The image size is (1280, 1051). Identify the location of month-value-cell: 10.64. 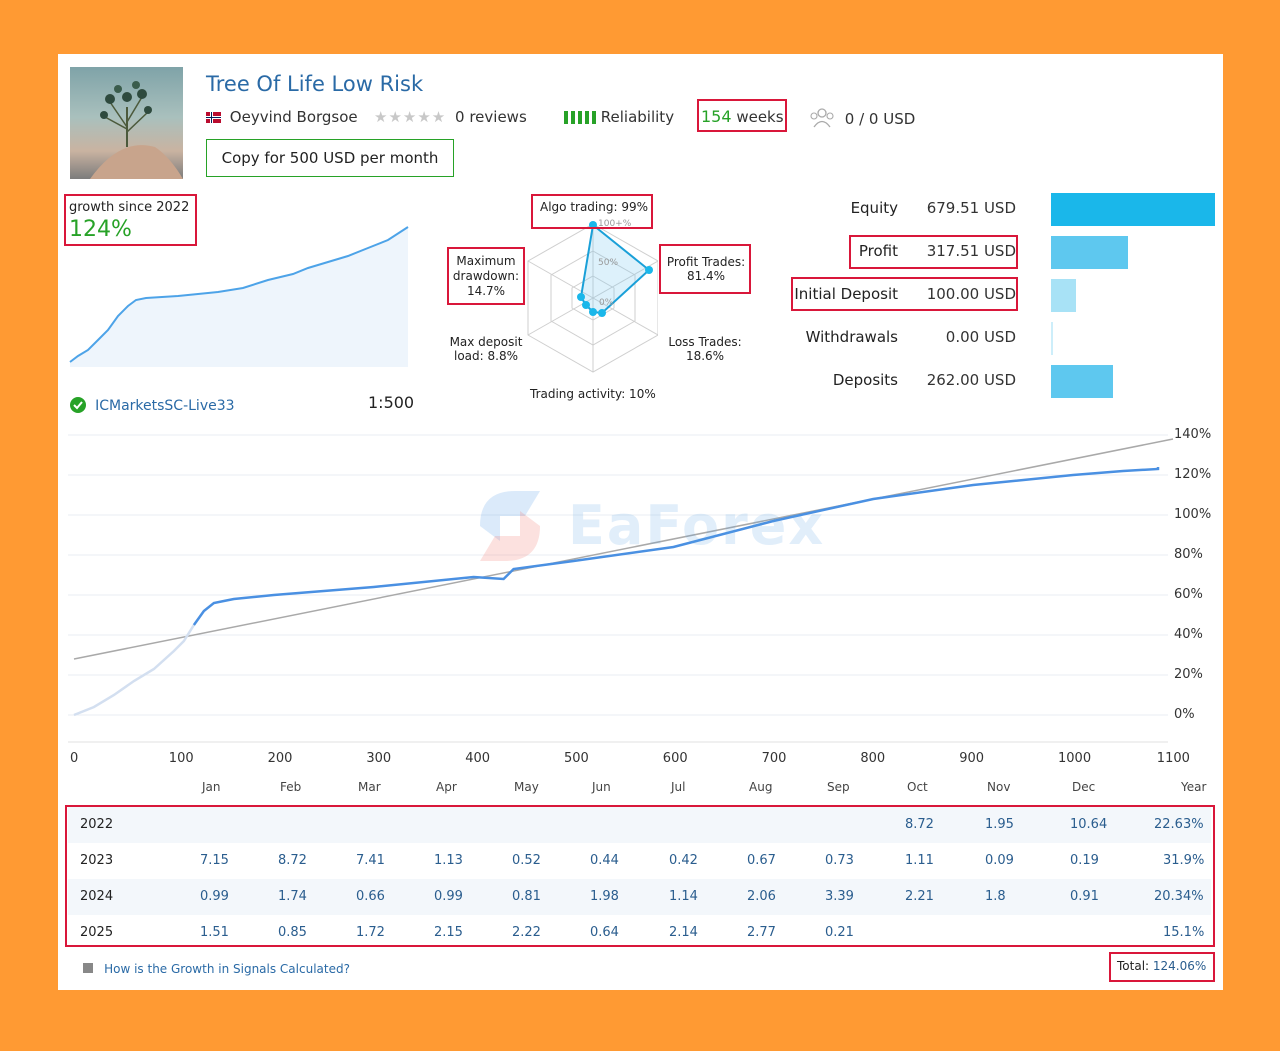
(1089, 824).